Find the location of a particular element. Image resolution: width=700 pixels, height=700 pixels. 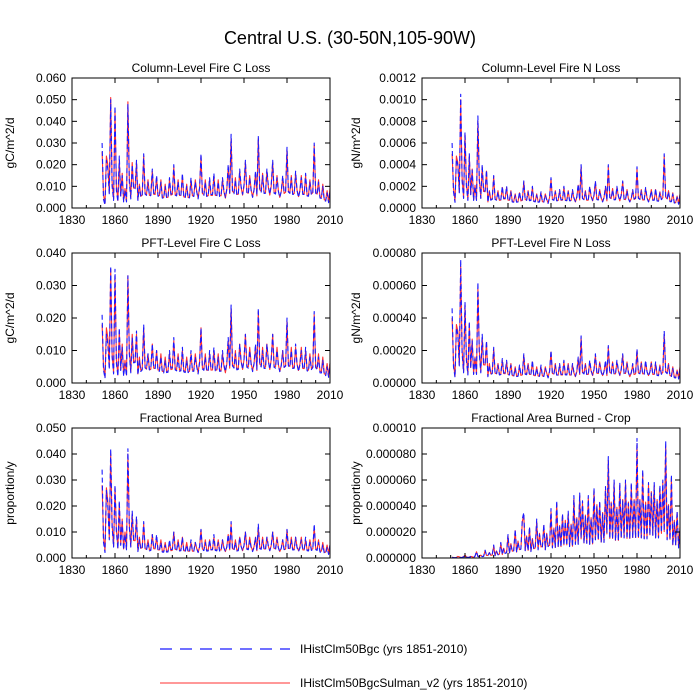

chart-title: PFT-Level Fire N Loss is located at coordinates (550, 243).